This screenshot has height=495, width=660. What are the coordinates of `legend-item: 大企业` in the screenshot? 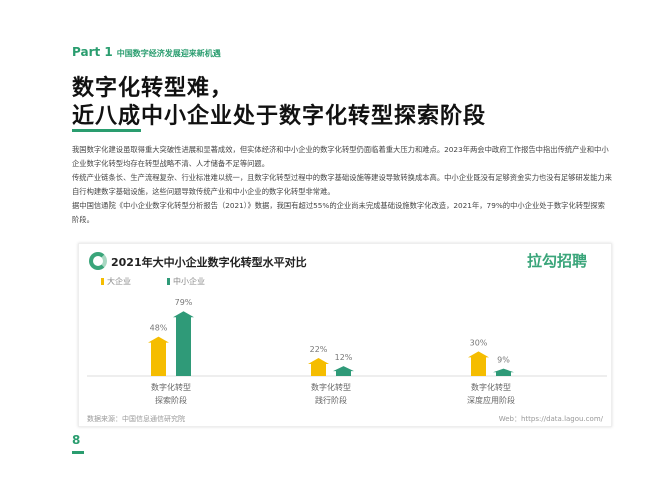 It's located at (116, 281).